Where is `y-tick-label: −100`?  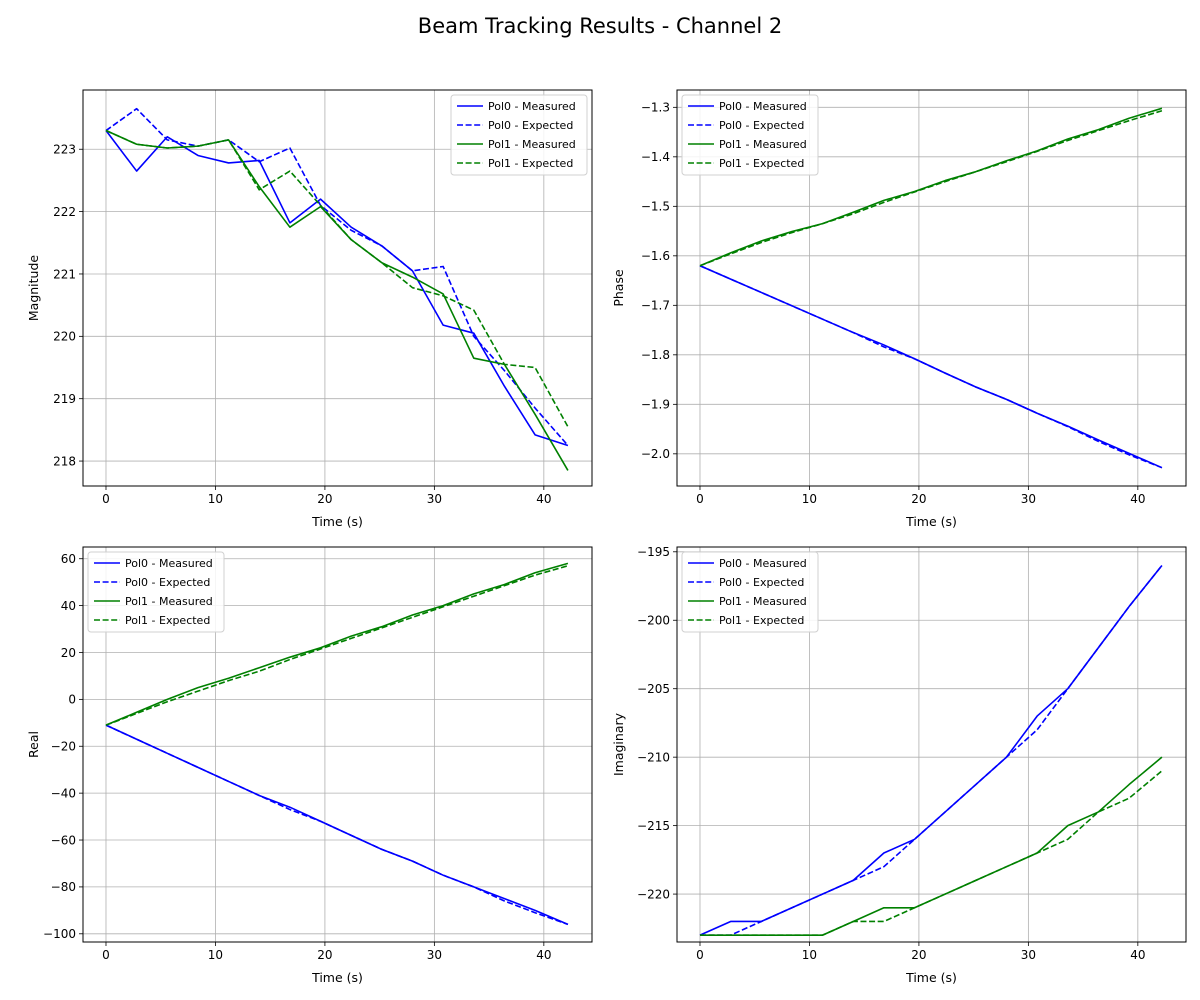 y-tick-label: −100 is located at coordinates (59, 934).